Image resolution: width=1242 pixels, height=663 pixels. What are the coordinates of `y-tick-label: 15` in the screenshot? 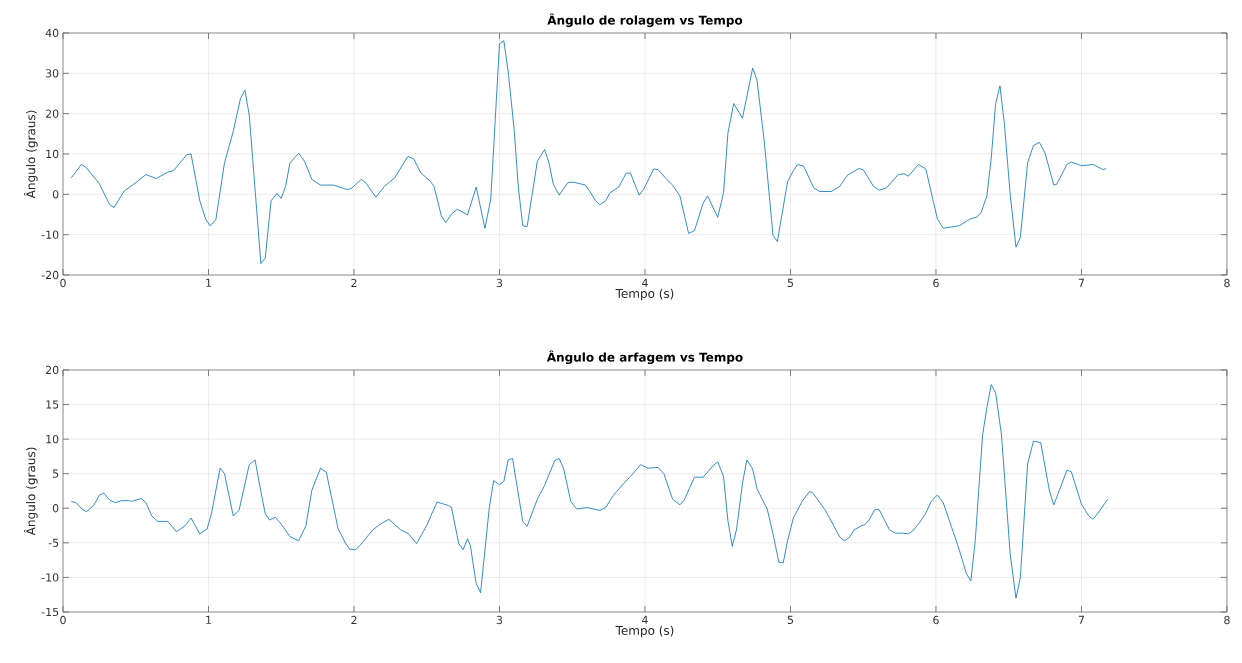 It's located at (52, 404).